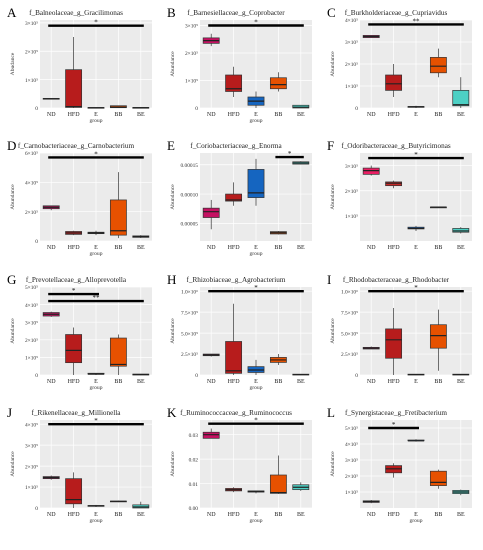 This screenshot has height=550, width=483. Describe the element at coordinates (171, 145) in the screenshot. I see `panel-letter: E` at that location.